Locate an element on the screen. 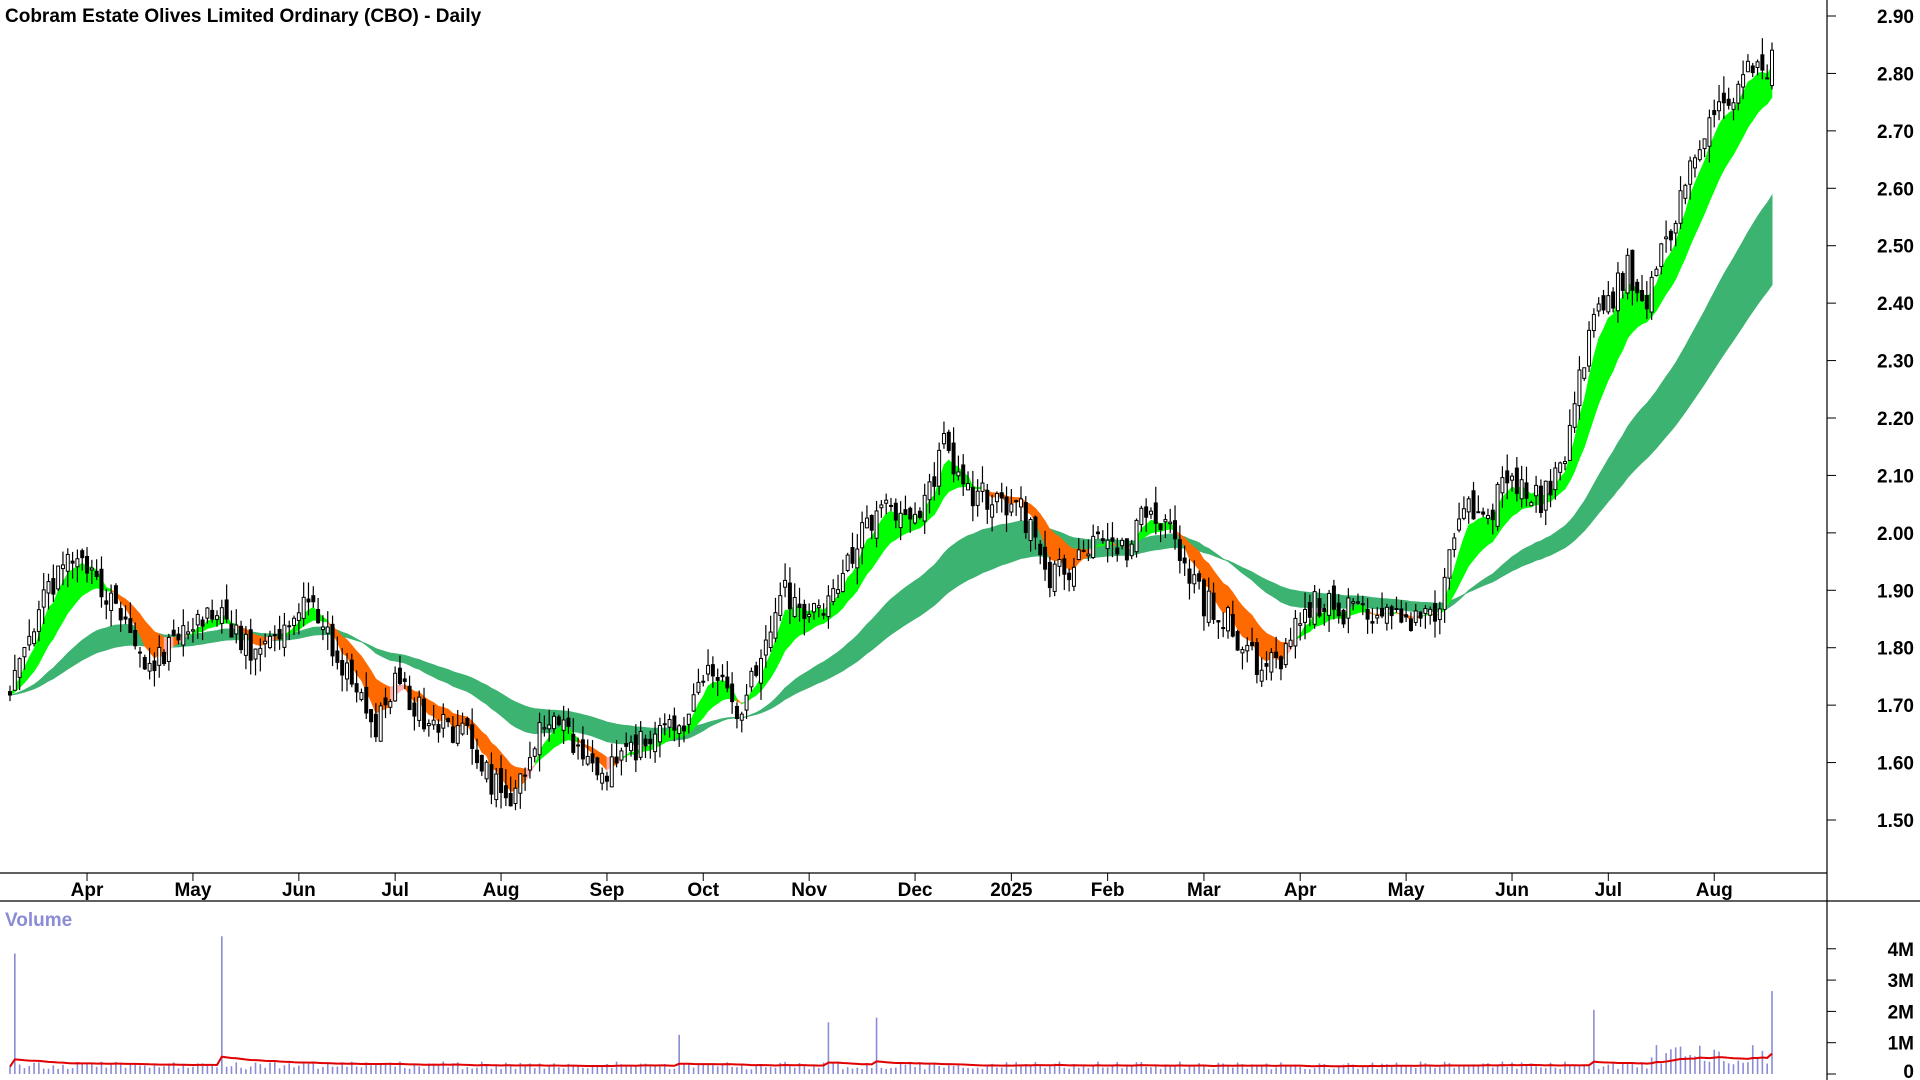 The height and width of the screenshot is (1080, 1920). time-tick-label: Oct is located at coordinates (703, 890).